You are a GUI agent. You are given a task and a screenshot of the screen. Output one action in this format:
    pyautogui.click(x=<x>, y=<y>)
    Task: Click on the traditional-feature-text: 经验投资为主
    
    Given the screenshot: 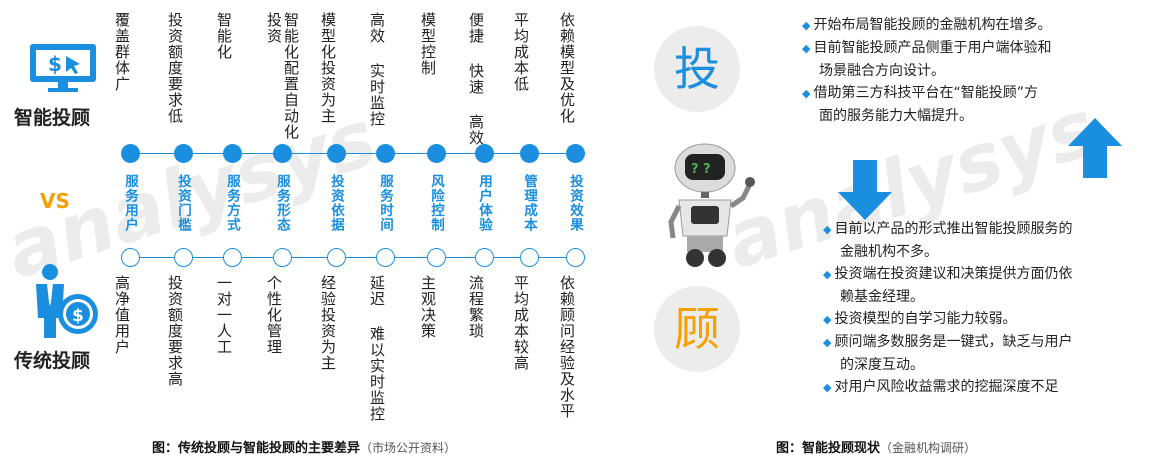 What is the action you would take?
    pyautogui.click(x=328, y=323)
    